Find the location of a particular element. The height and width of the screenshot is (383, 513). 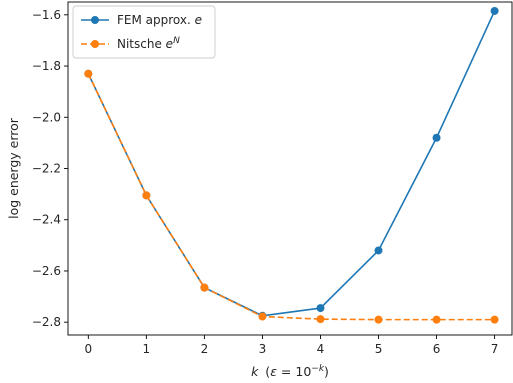

x-tick-label: 7 is located at coordinates (495, 349).